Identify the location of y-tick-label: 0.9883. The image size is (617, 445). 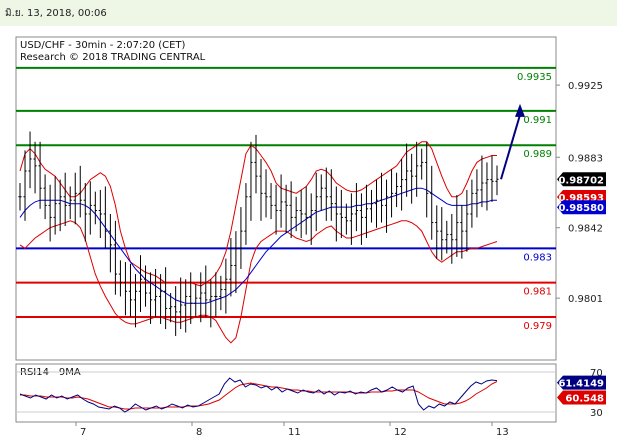
(585, 158).